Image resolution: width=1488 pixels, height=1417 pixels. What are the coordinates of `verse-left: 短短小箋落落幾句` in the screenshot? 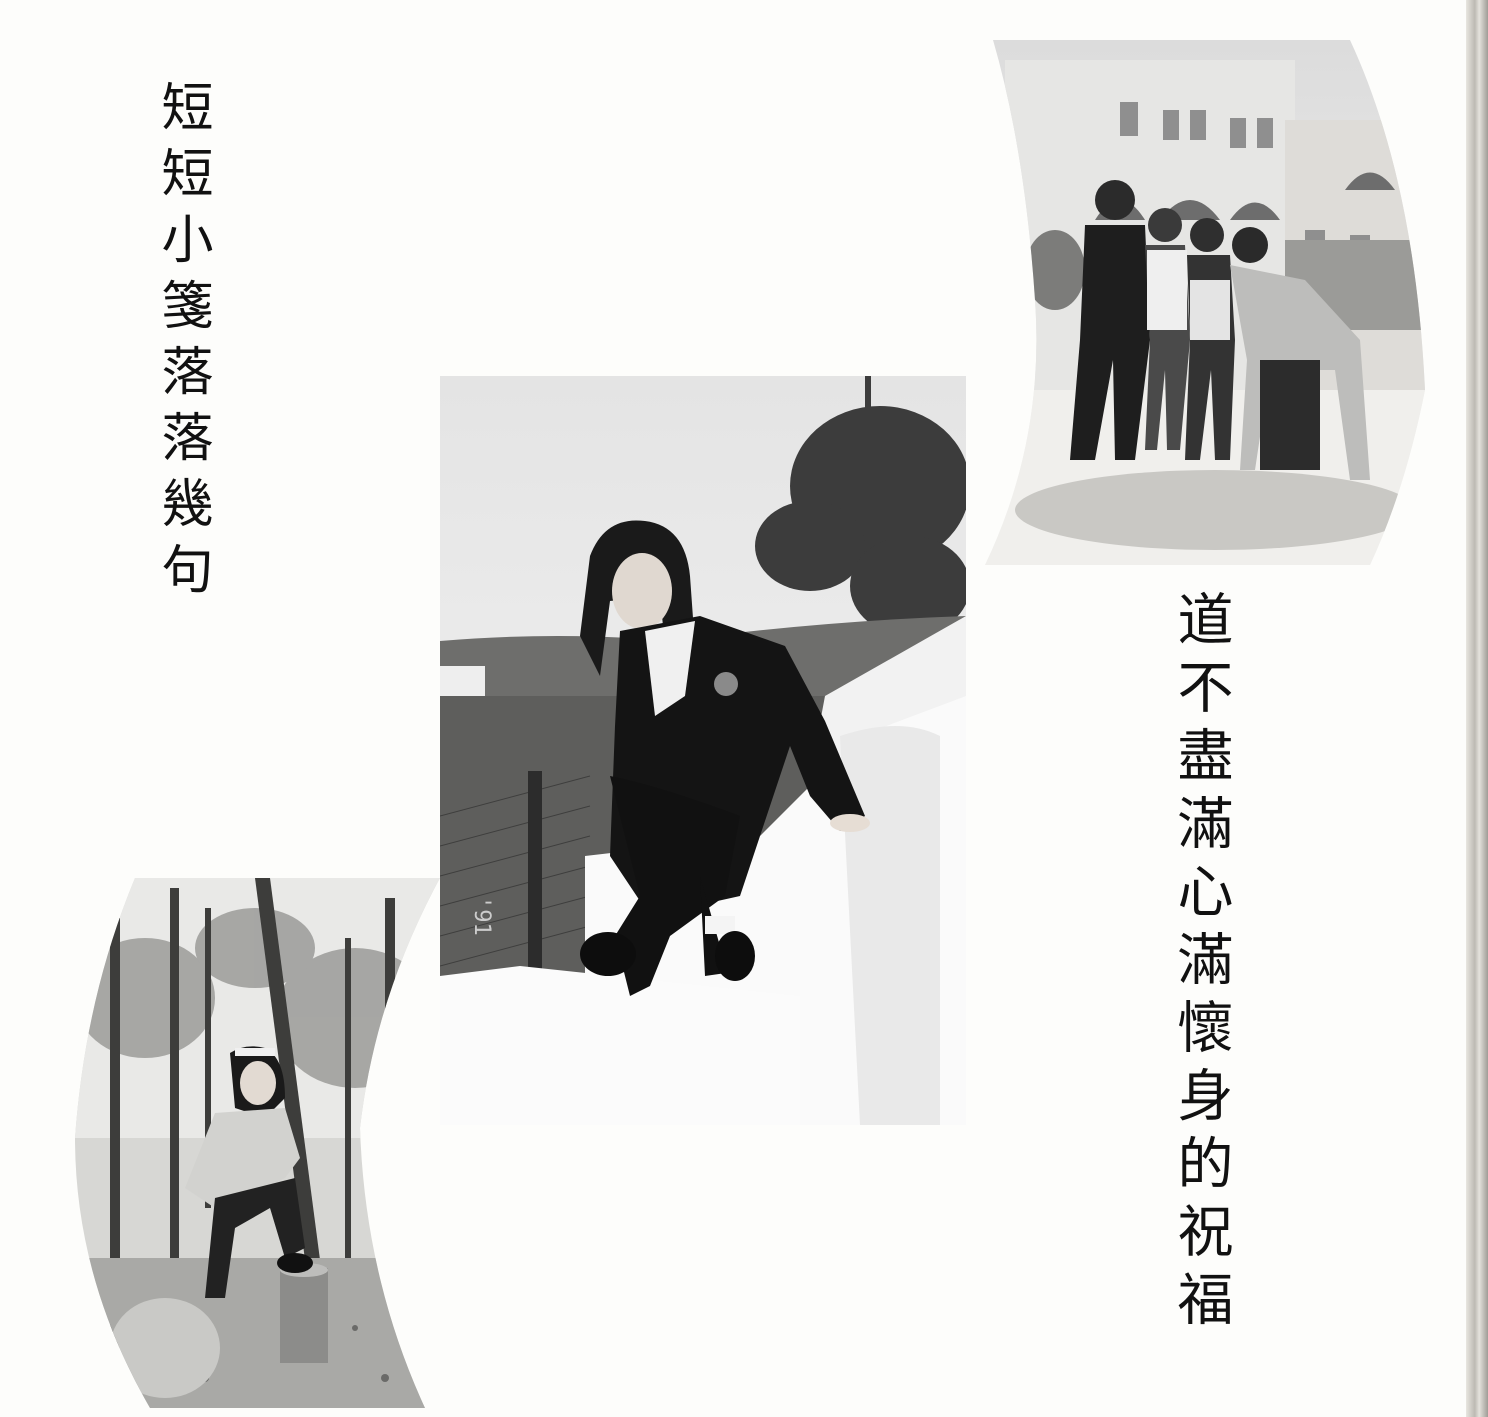 It's located at (182, 344).